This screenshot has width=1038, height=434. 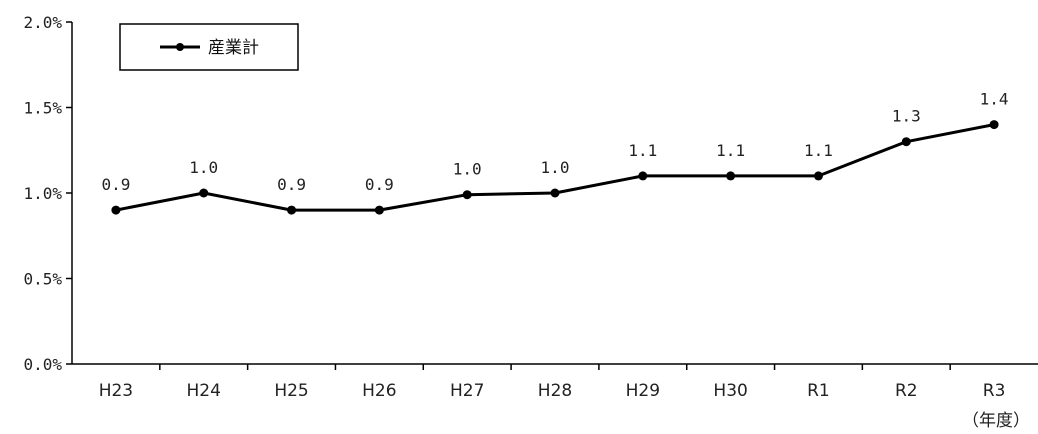 I want to click on legend-marker-swatch, so click(x=180, y=47).